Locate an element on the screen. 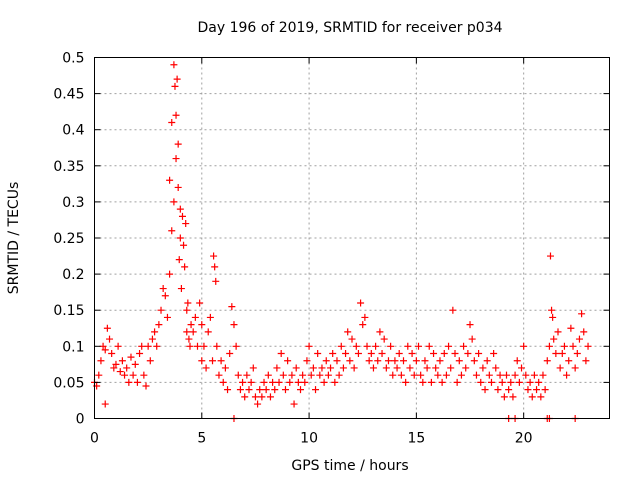  x-tick-label: 5 is located at coordinates (201, 439).